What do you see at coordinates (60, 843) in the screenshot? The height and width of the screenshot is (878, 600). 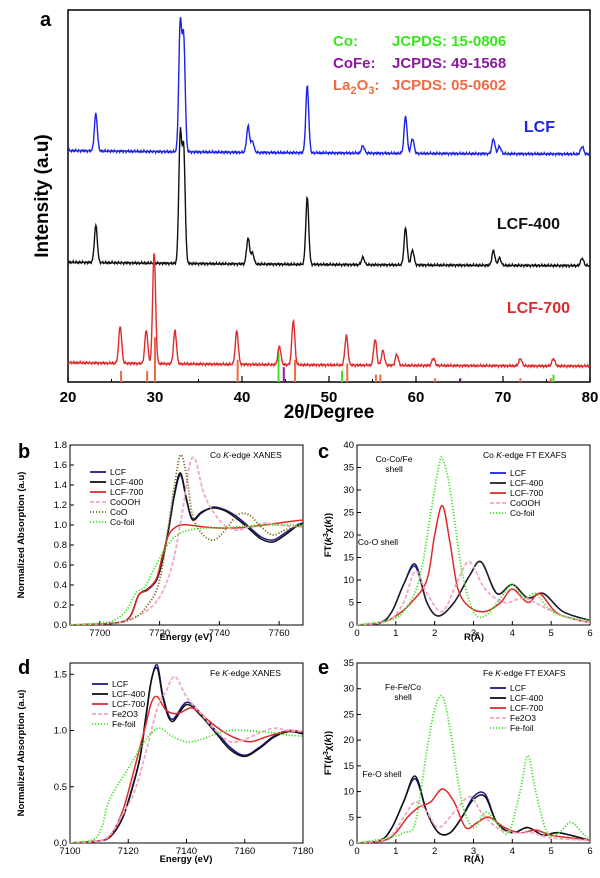 I see `fe-k-edge-xanes-y-tick-label: 0.0` at bounding box center [60, 843].